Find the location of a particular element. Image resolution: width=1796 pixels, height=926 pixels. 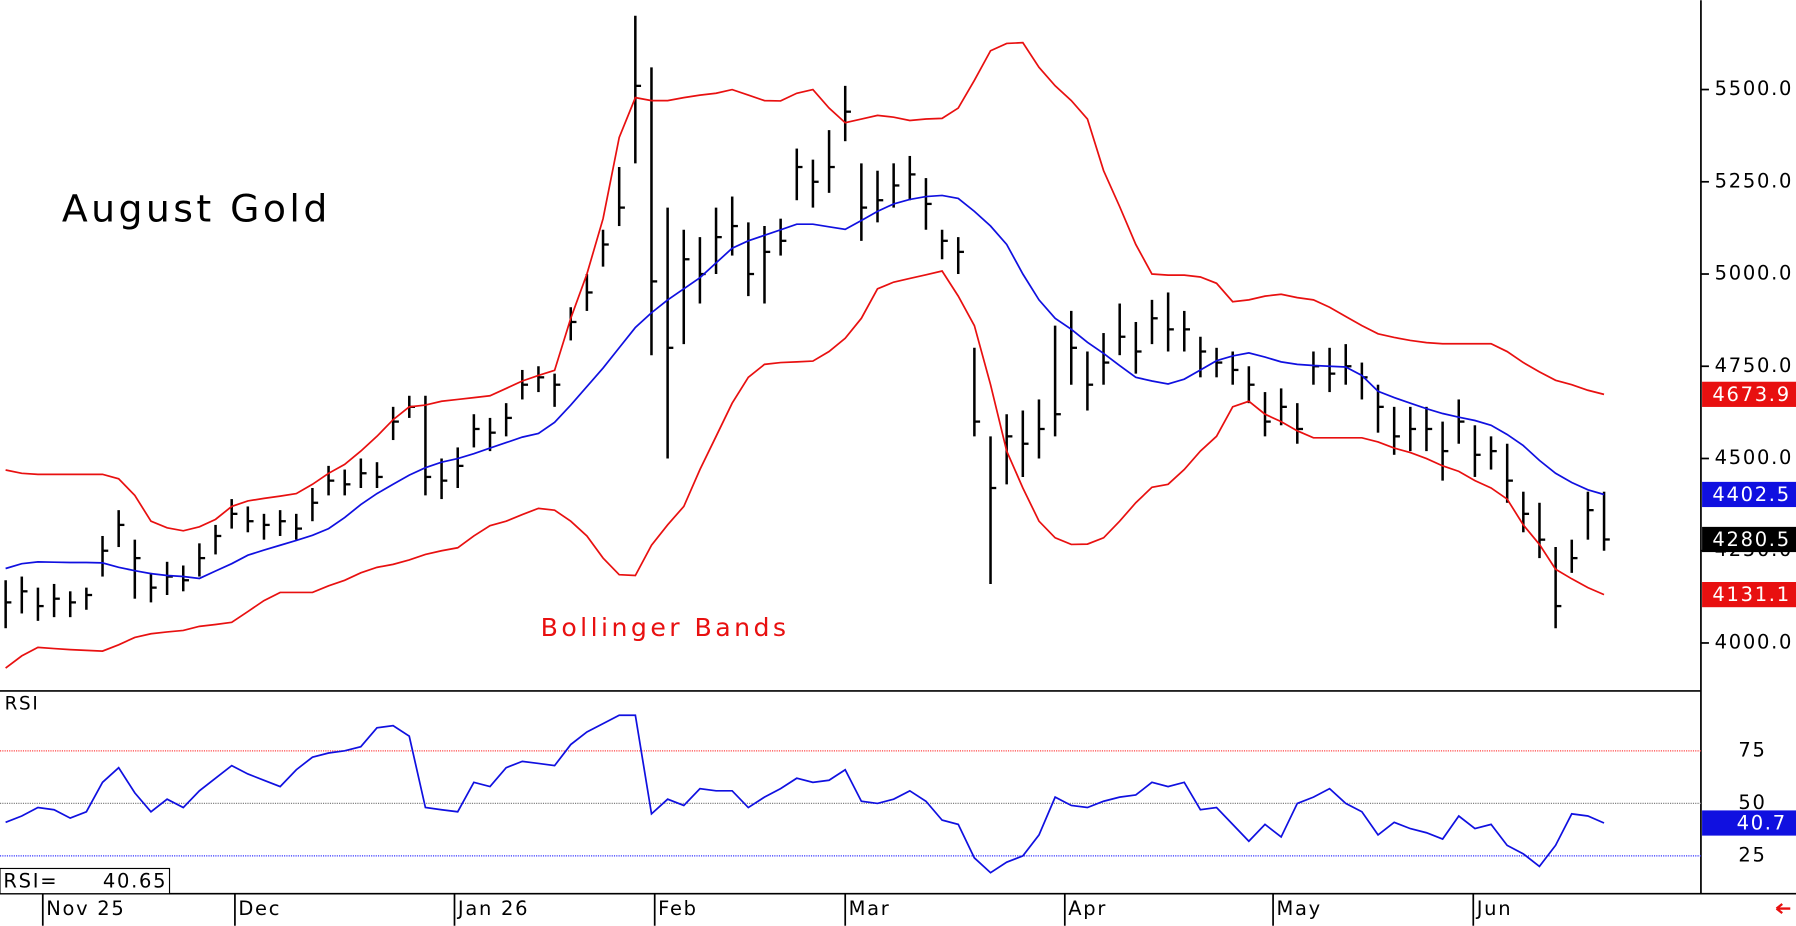

y-tick-label: 4500.0 is located at coordinates (1754, 457).